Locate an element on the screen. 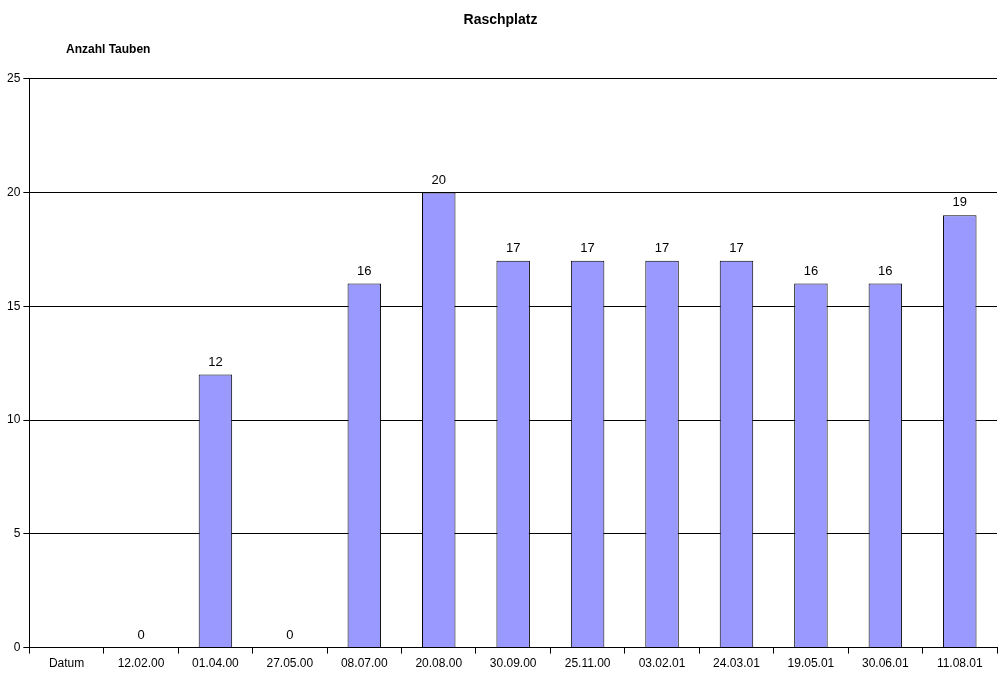 The width and height of the screenshot is (1005, 682). x-tick-label: 30.09.00 is located at coordinates (513, 663).